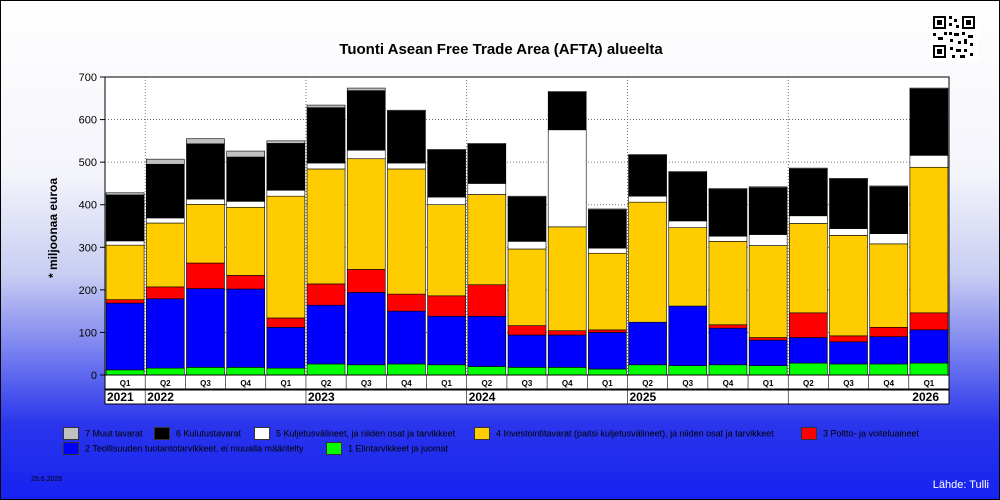  What do you see at coordinates (482, 397) in the screenshot?
I see `year-label: 2024` at bounding box center [482, 397].